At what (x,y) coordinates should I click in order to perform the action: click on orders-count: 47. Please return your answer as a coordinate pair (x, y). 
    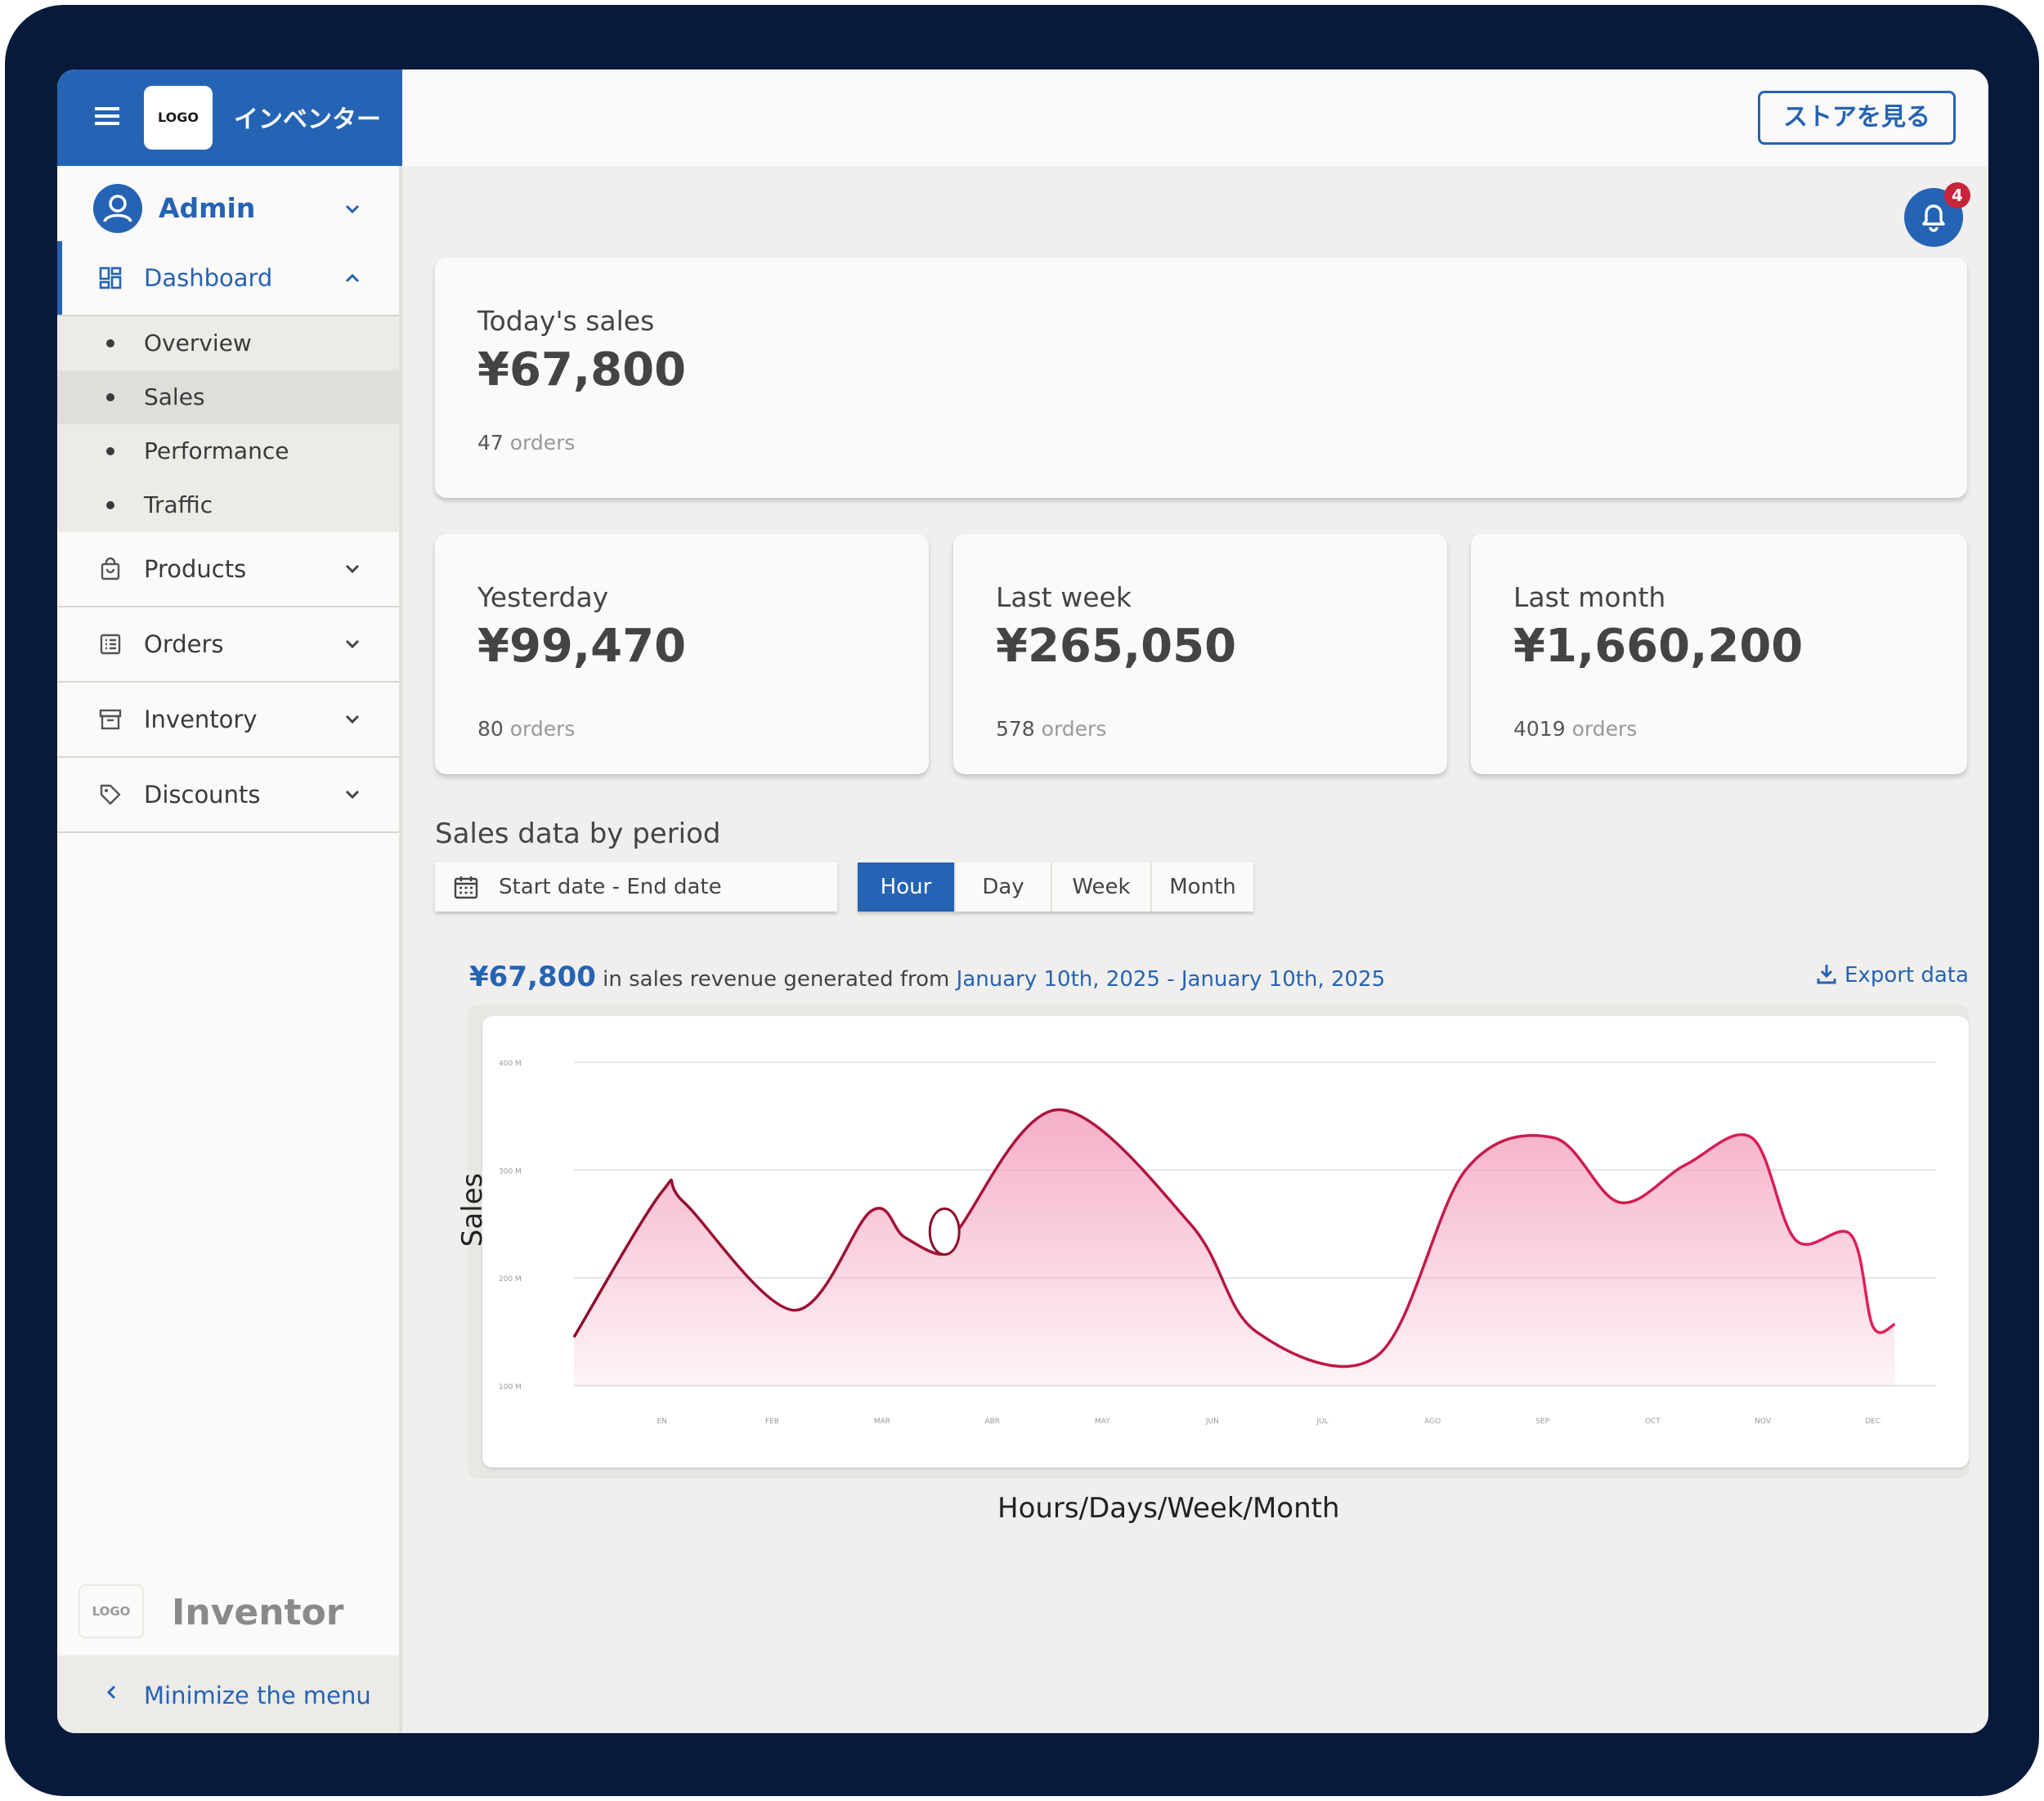
    Looking at the image, I should click on (491, 443).